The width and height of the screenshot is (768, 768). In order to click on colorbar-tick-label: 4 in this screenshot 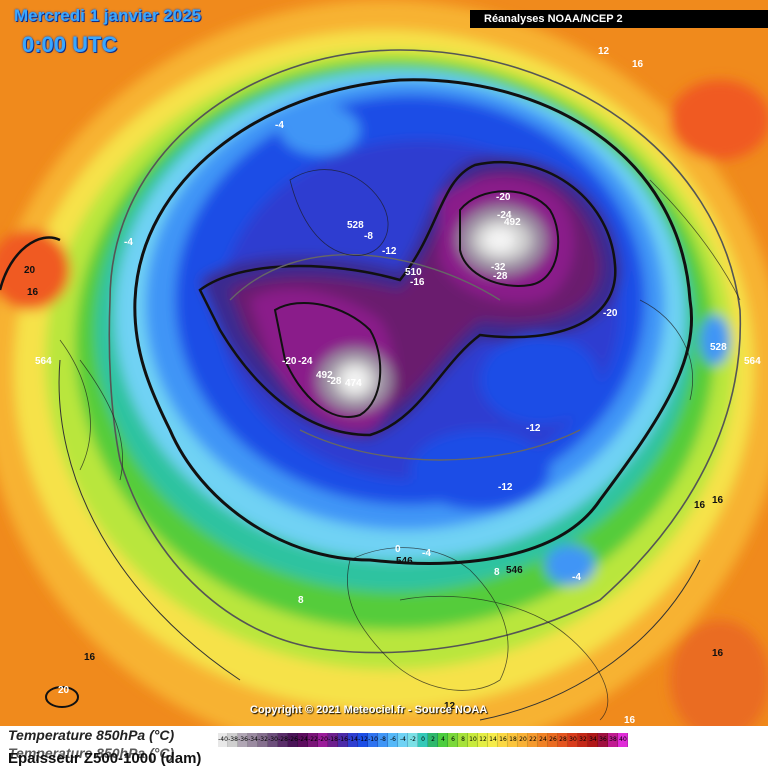, I will do `click(443, 739)`.